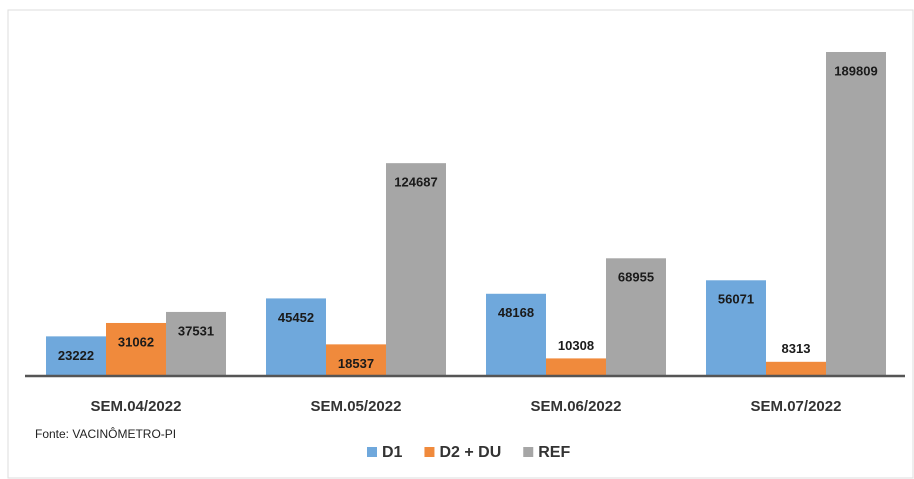 The height and width of the screenshot is (479, 914). What do you see at coordinates (736, 299) in the screenshot?
I see `data-label: 56071` at bounding box center [736, 299].